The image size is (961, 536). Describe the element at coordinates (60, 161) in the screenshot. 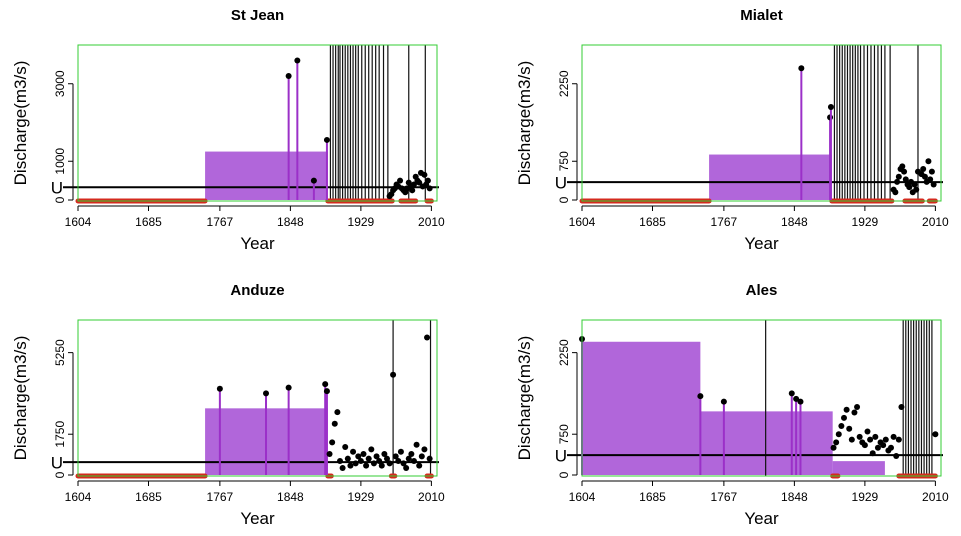

I see `y-tick-label: 1000` at that location.